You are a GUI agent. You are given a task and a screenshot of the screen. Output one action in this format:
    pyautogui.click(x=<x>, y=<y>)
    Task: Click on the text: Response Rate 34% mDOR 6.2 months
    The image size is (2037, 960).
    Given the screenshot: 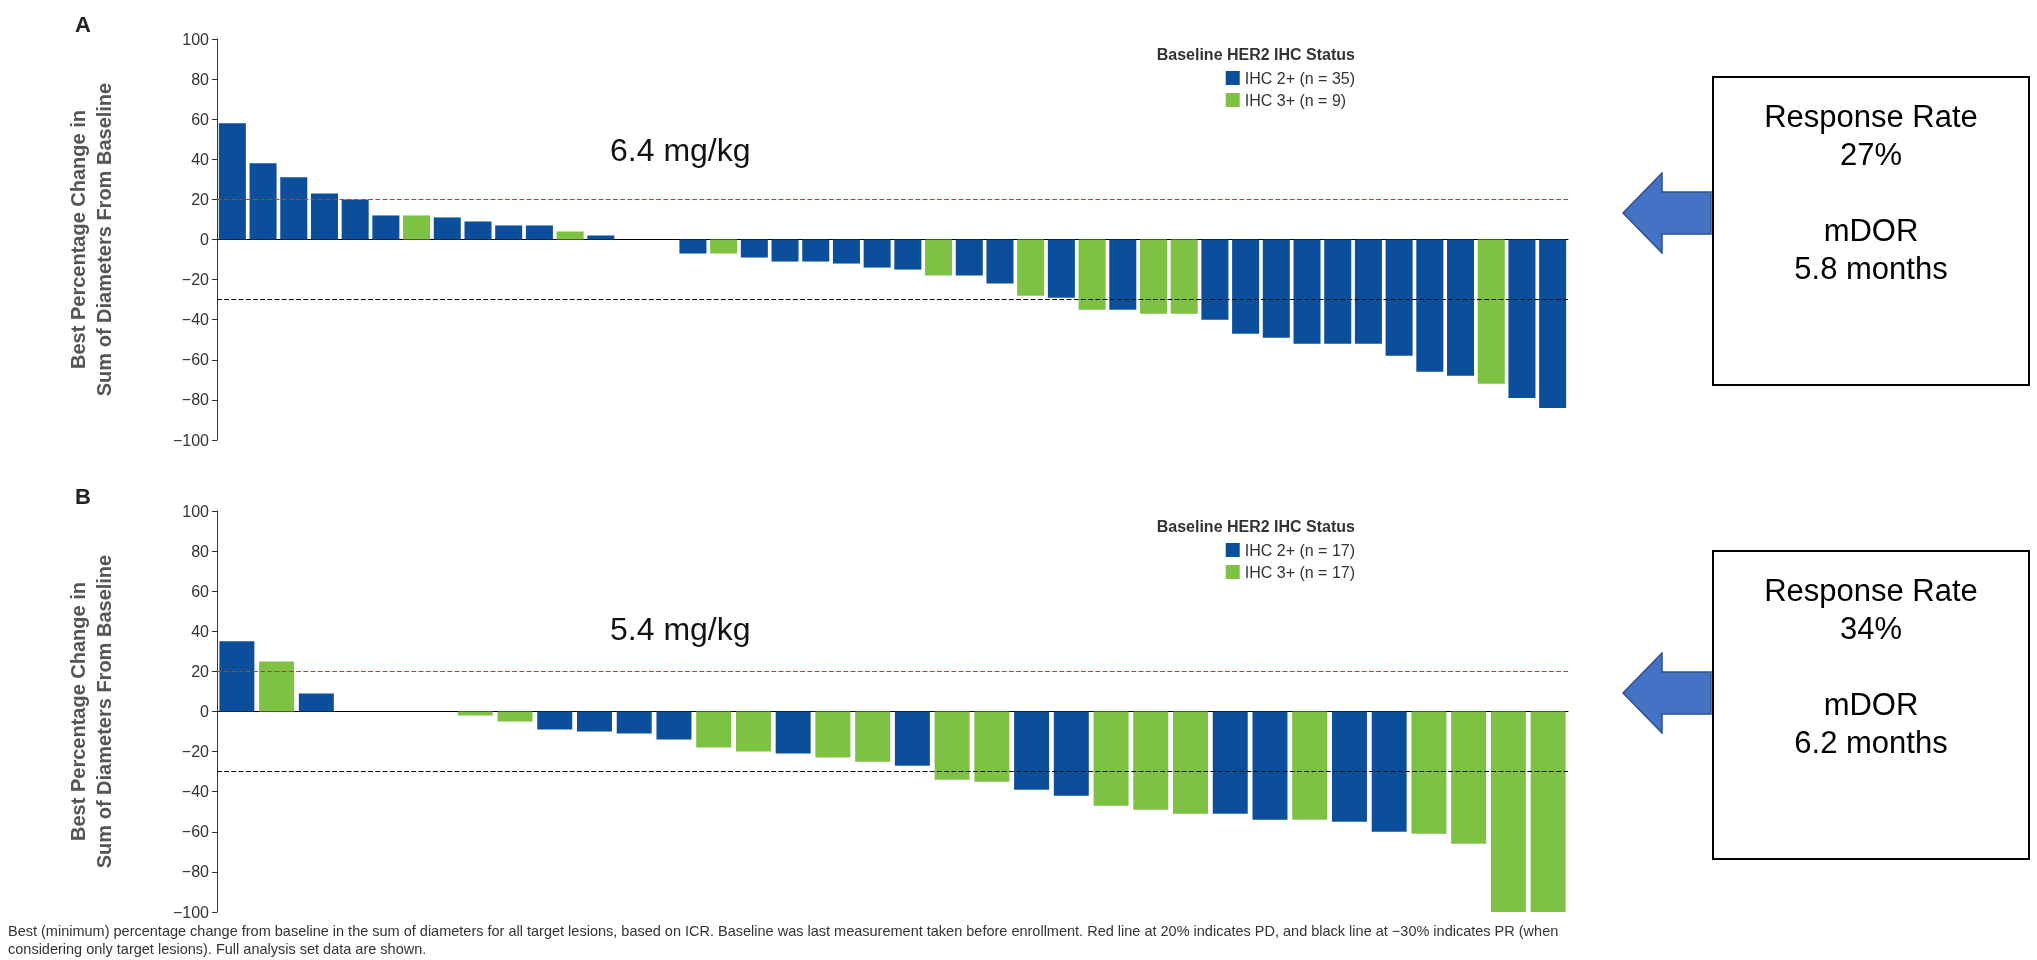 What is the action you would take?
    pyautogui.click(x=1871, y=666)
    